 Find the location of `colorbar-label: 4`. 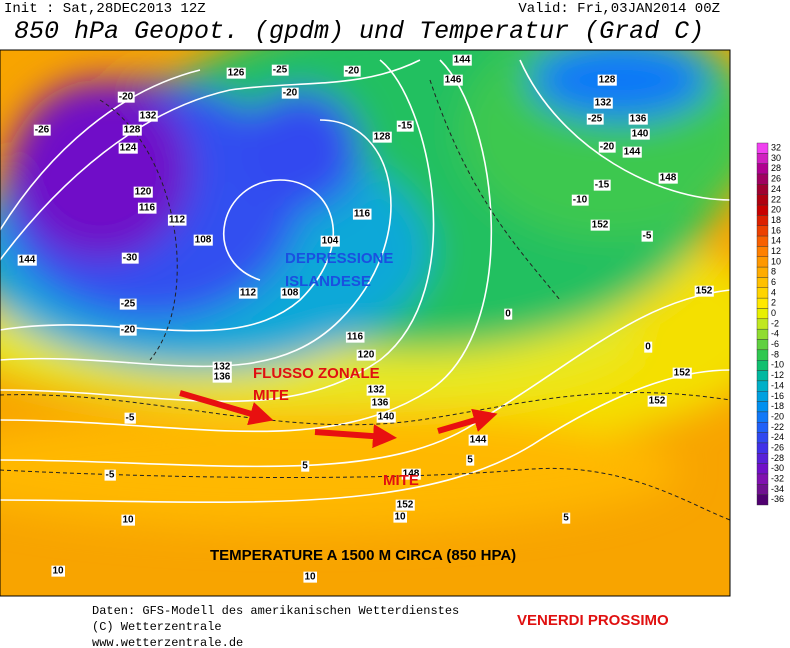

colorbar-label: 4 is located at coordinates (773, 292).